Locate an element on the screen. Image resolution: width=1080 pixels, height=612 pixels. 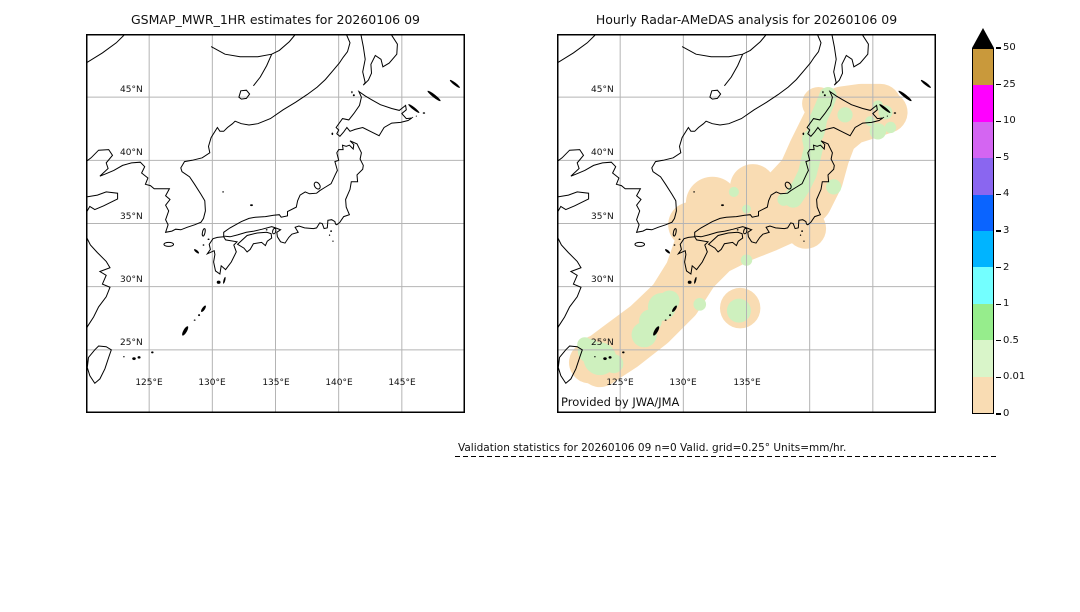
lat-tick-label: 30°N is located at coordinates (131, 280).